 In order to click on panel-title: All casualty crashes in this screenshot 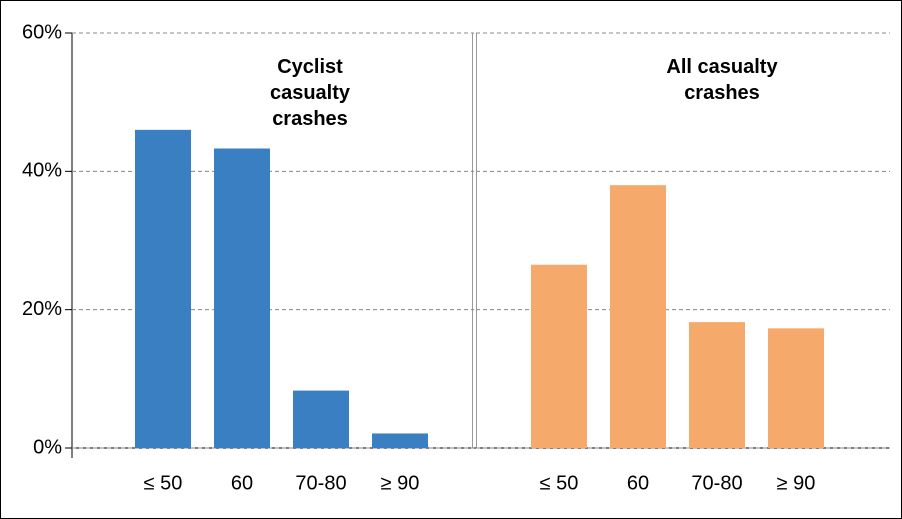, I will do `click(722, 80)`.